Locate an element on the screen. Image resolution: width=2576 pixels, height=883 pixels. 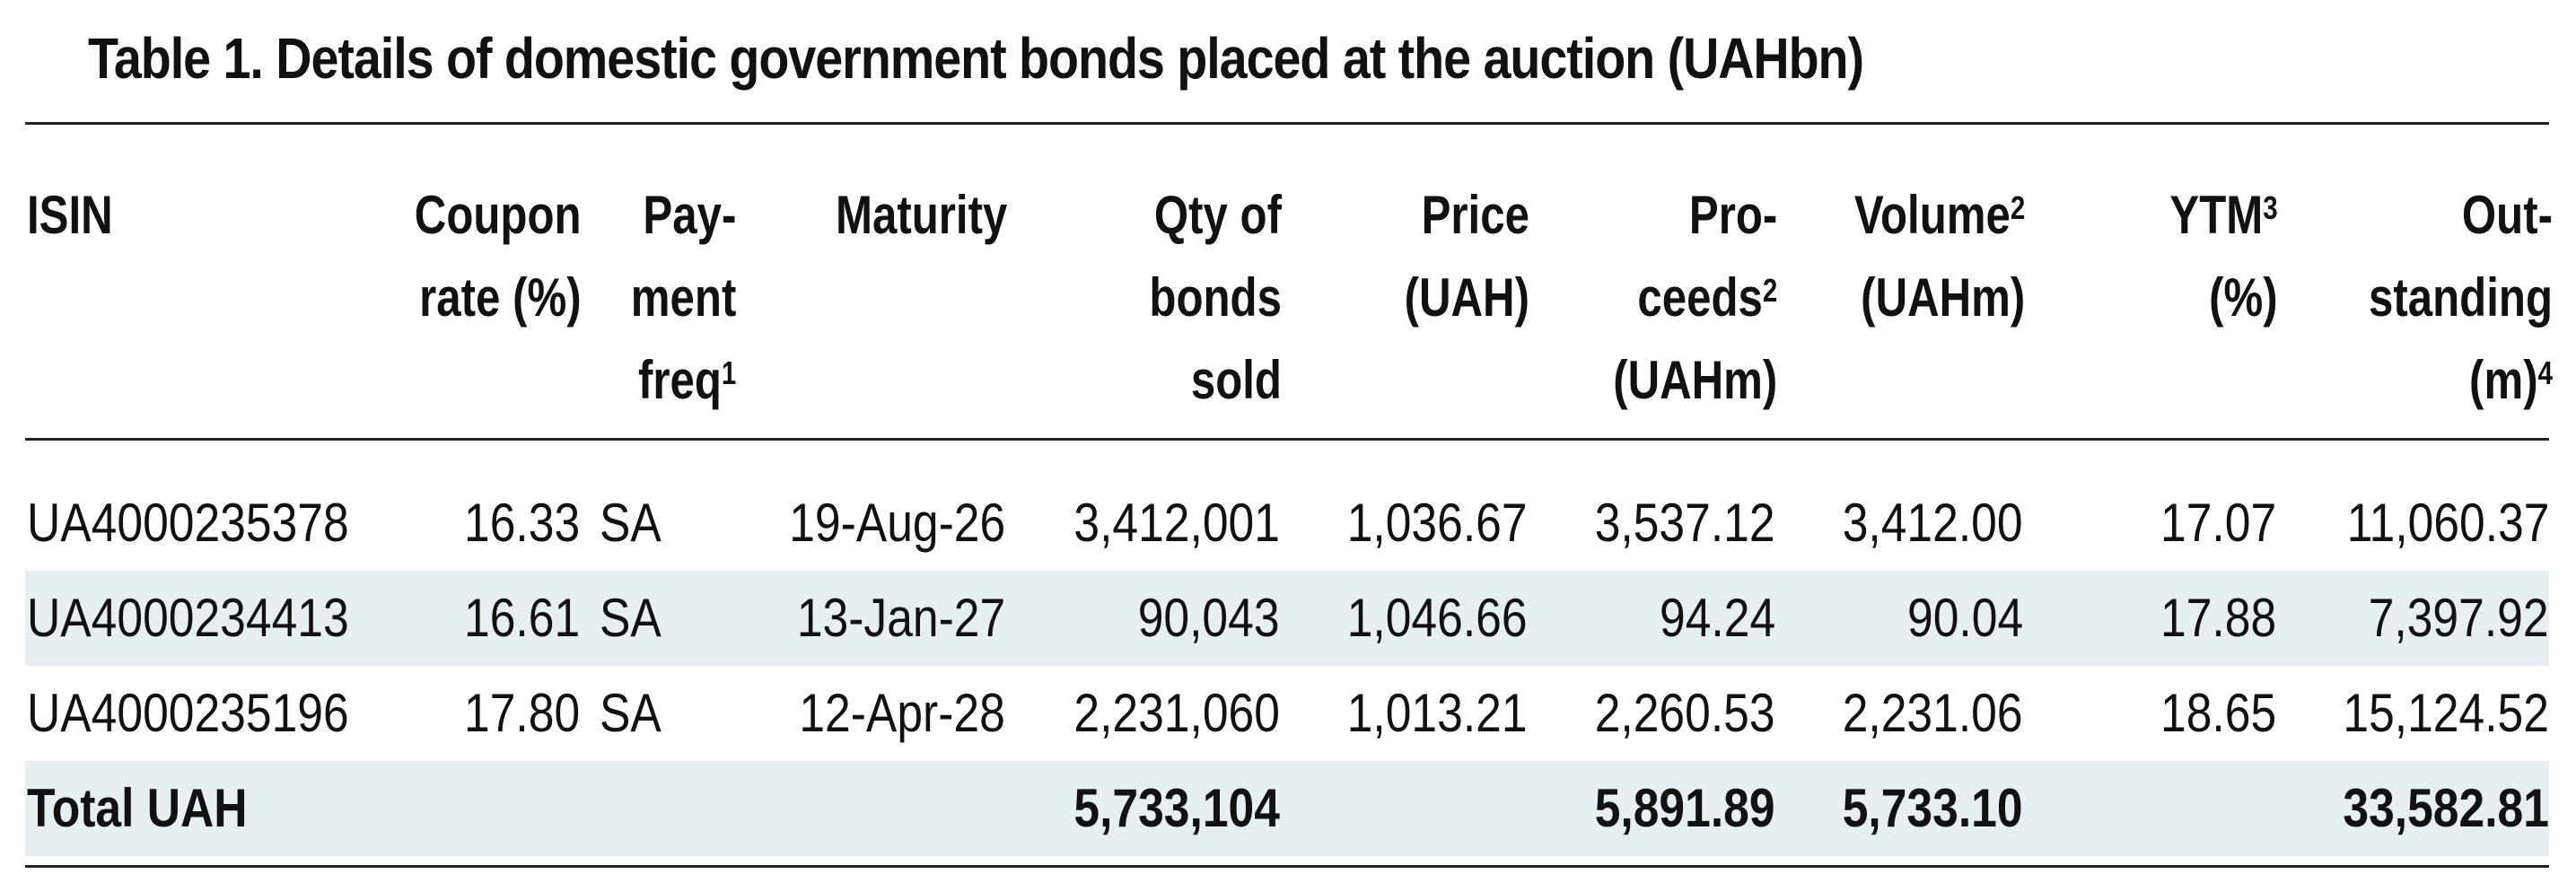
cell-price: 1,036.67 is located at coordinates (1437, 523).